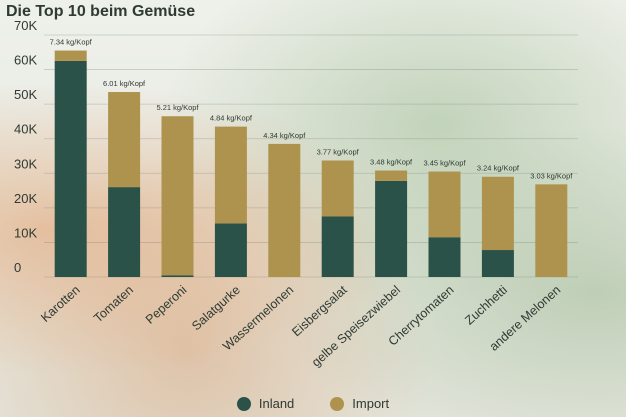 The image size is (626, 417). I want to click on y-tick-label: 40K, so click(25, 129).